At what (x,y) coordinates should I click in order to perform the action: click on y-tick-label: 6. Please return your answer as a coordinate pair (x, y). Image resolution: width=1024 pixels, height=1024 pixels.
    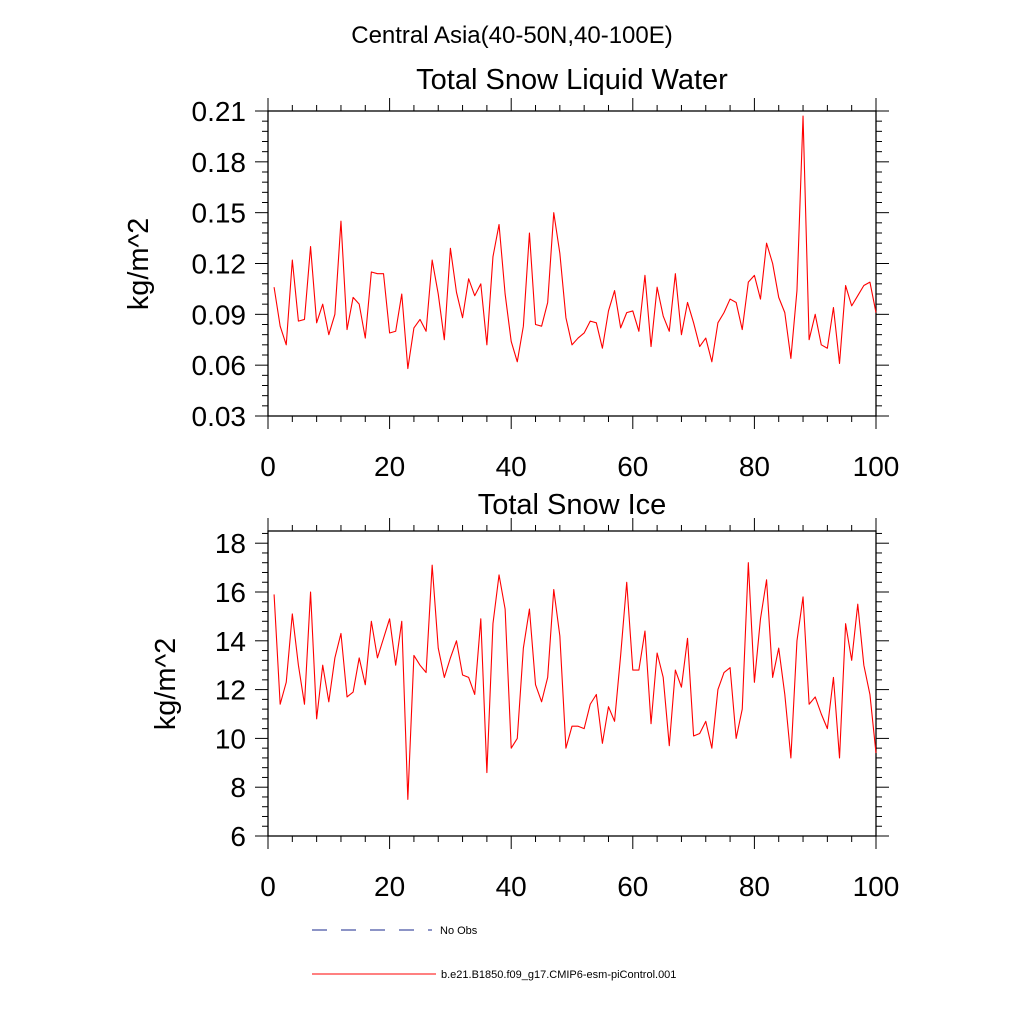
    Looking at the image, I should click on (238, 836).